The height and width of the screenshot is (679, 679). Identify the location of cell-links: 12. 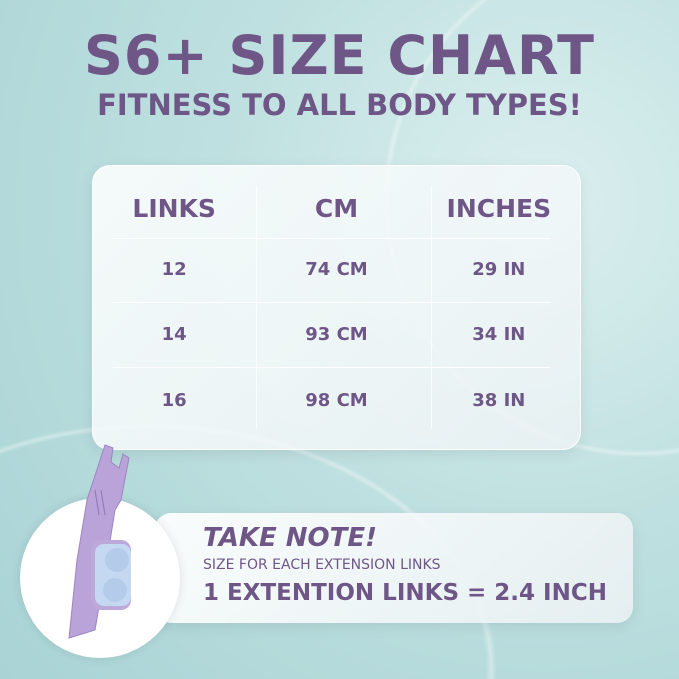
(174, 269).